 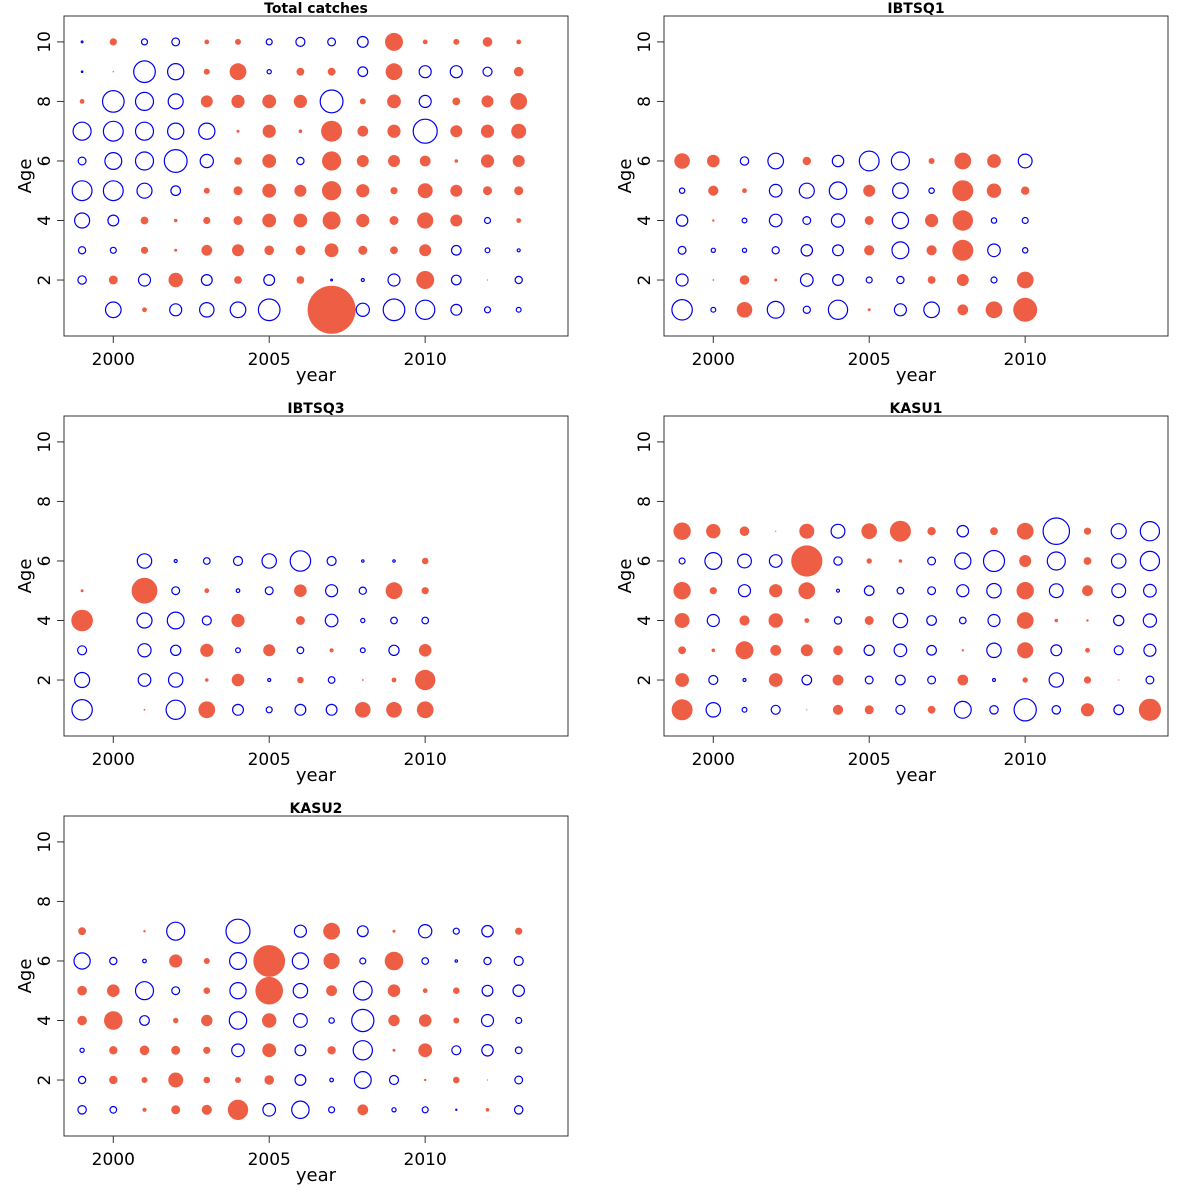 I want to click on y-tick-label: 2, so click(x=645, y=280).